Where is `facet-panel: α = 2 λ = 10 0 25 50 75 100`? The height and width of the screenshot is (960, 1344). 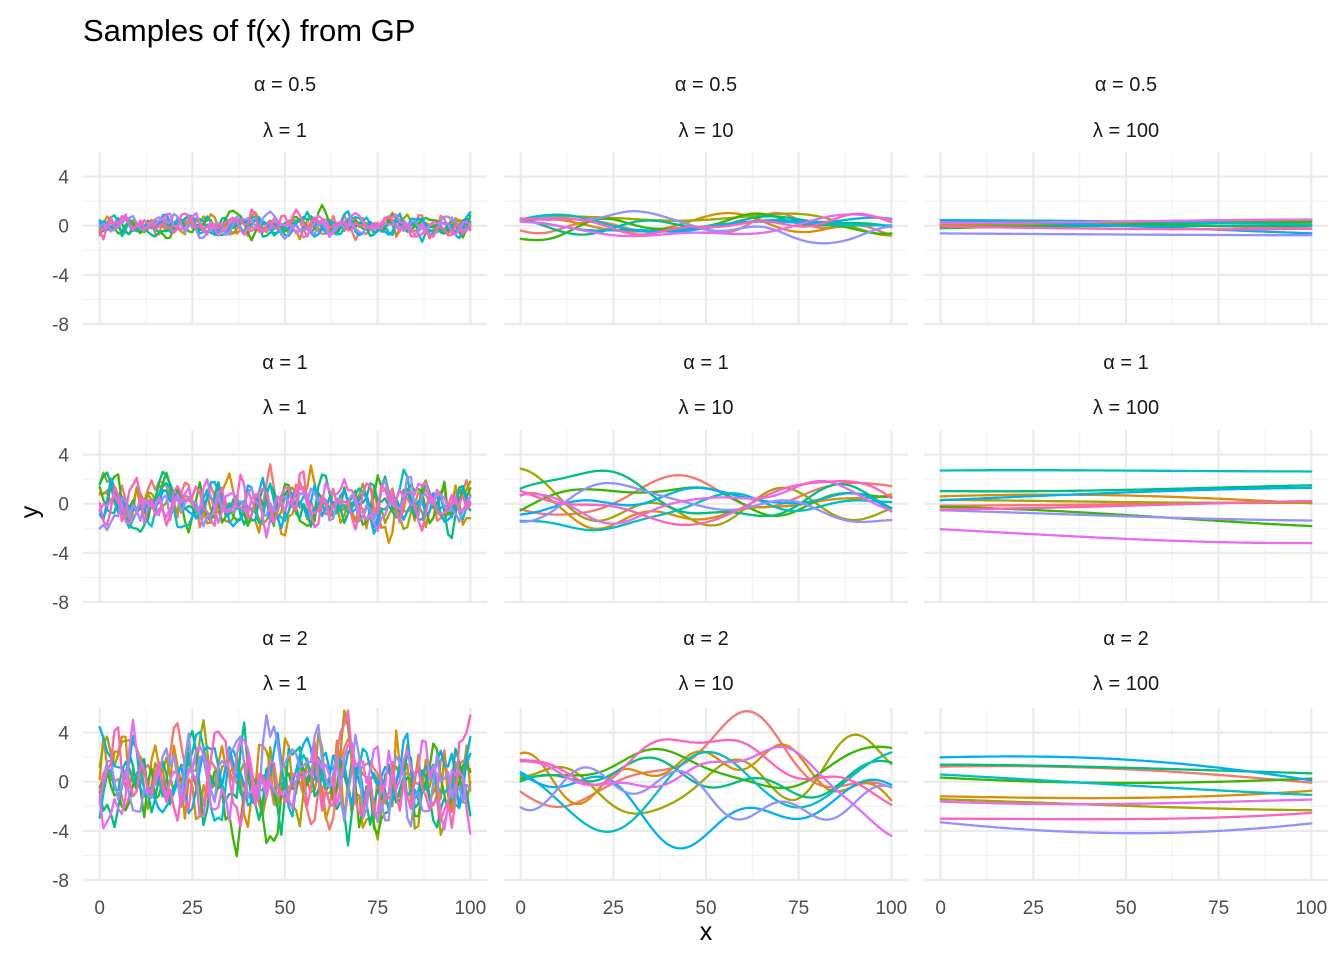
facet-panel: α = 2 λ = 10 0 25 50 75 100 is located at coordinates (706, 773).